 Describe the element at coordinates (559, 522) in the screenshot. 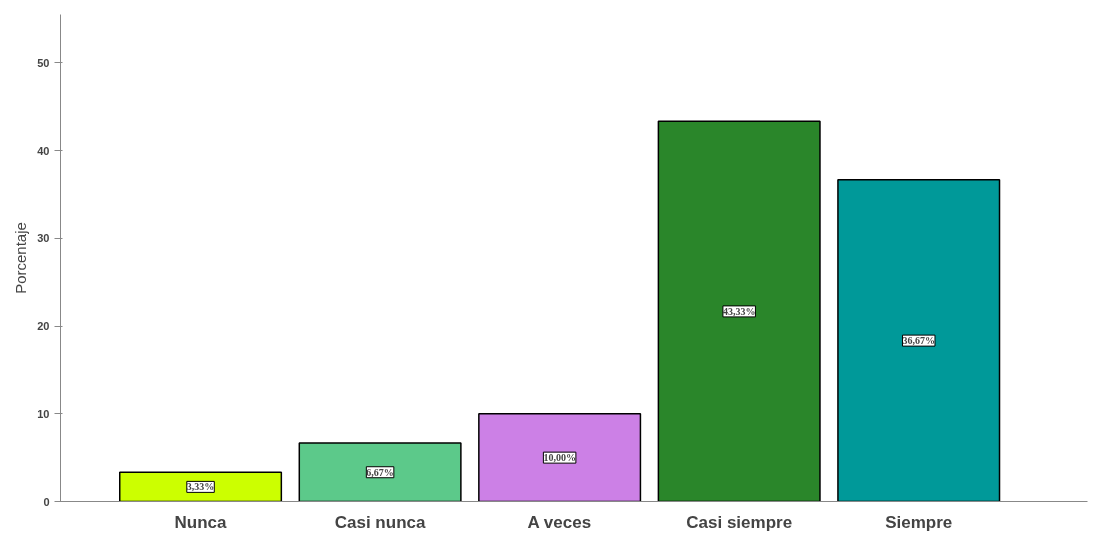

I see `x-tick-label: A veces` at that location.